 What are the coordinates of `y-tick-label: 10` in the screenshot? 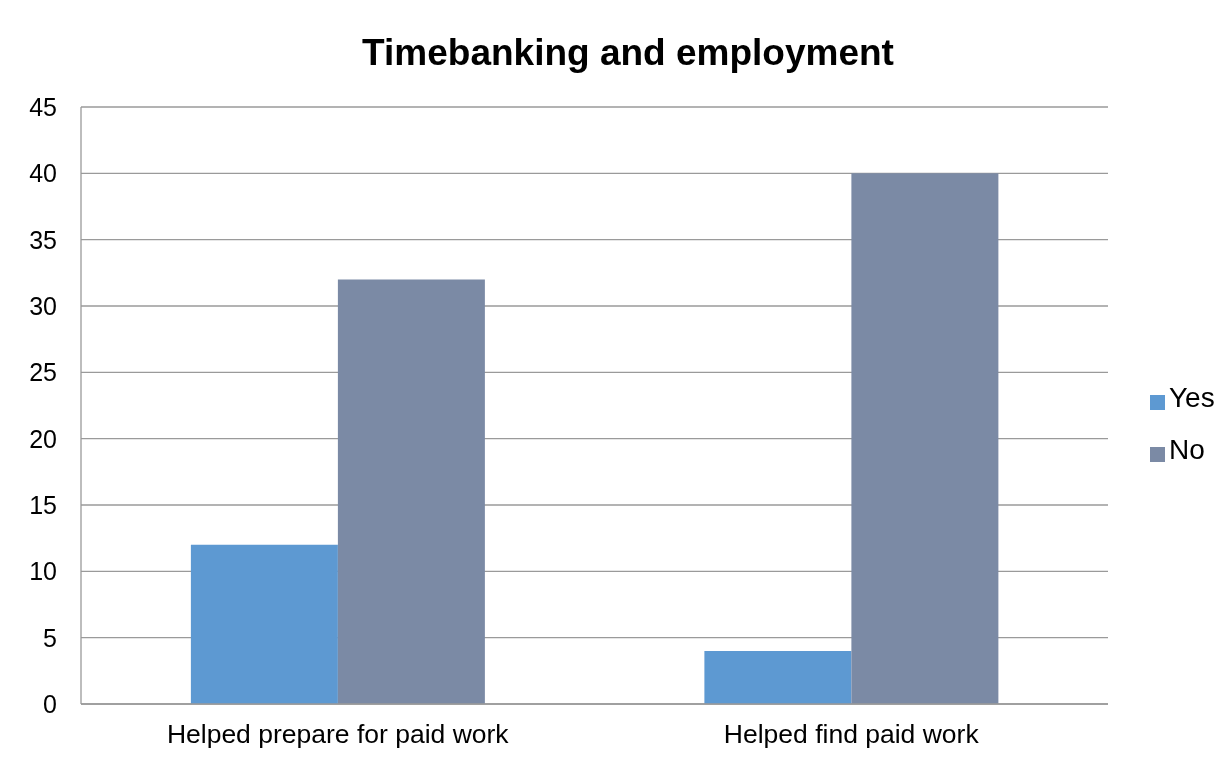 It's located at (43, 571).